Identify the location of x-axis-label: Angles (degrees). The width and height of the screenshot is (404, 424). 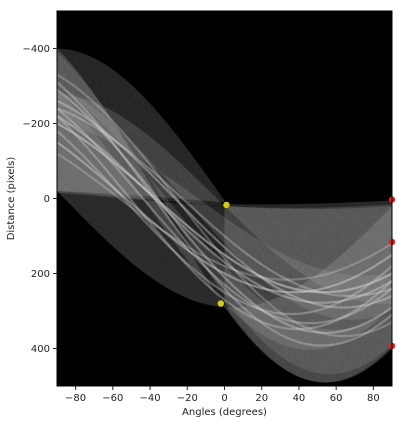
(224, 412).